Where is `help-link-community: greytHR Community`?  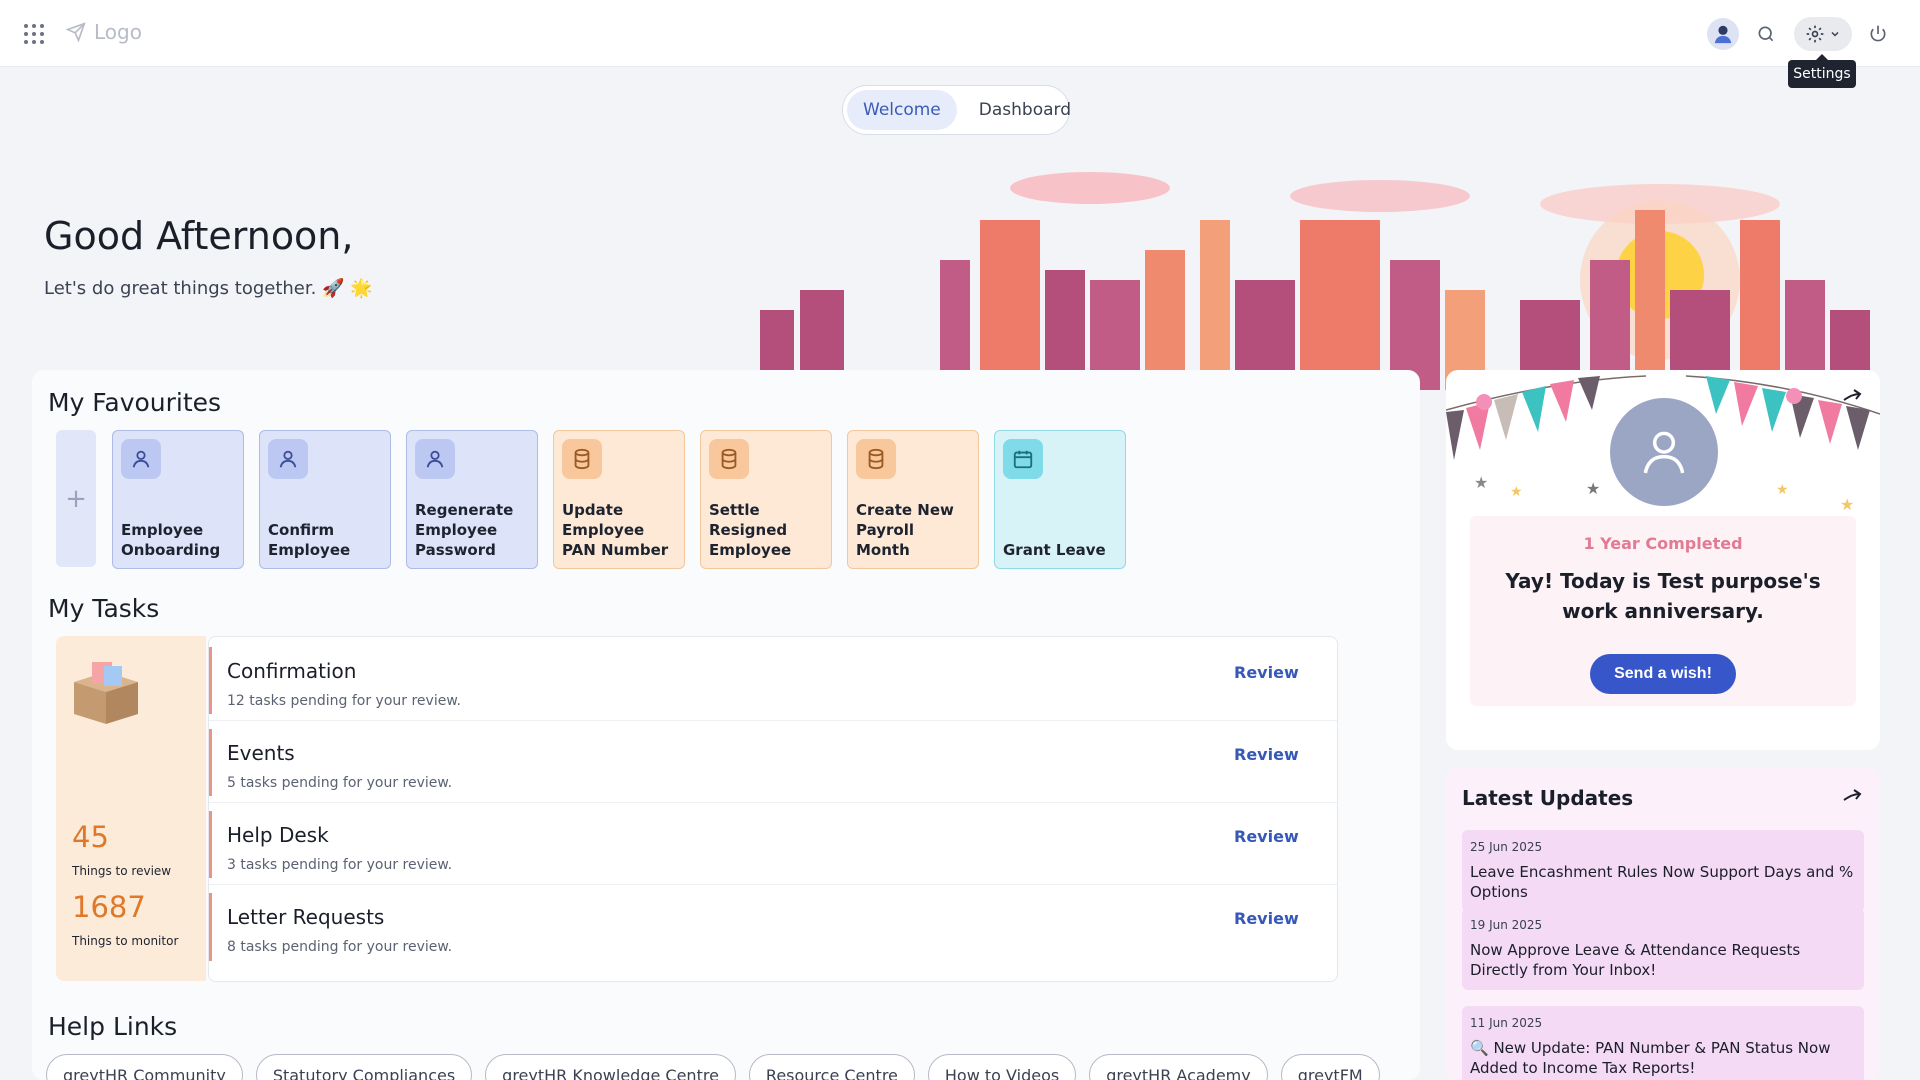 help-link-community: greytHR Community is located at coordinates (144, 1067).